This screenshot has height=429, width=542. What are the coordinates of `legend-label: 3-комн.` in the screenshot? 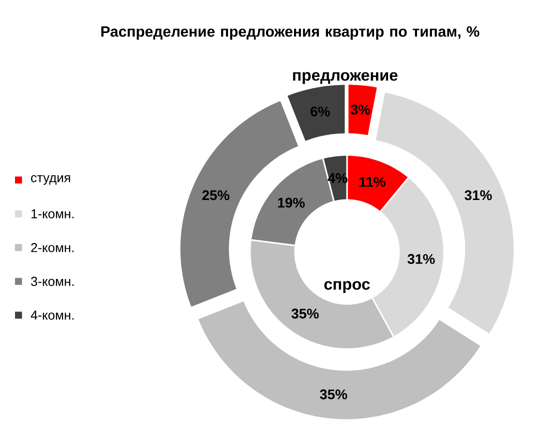 It's located at (52, 281).